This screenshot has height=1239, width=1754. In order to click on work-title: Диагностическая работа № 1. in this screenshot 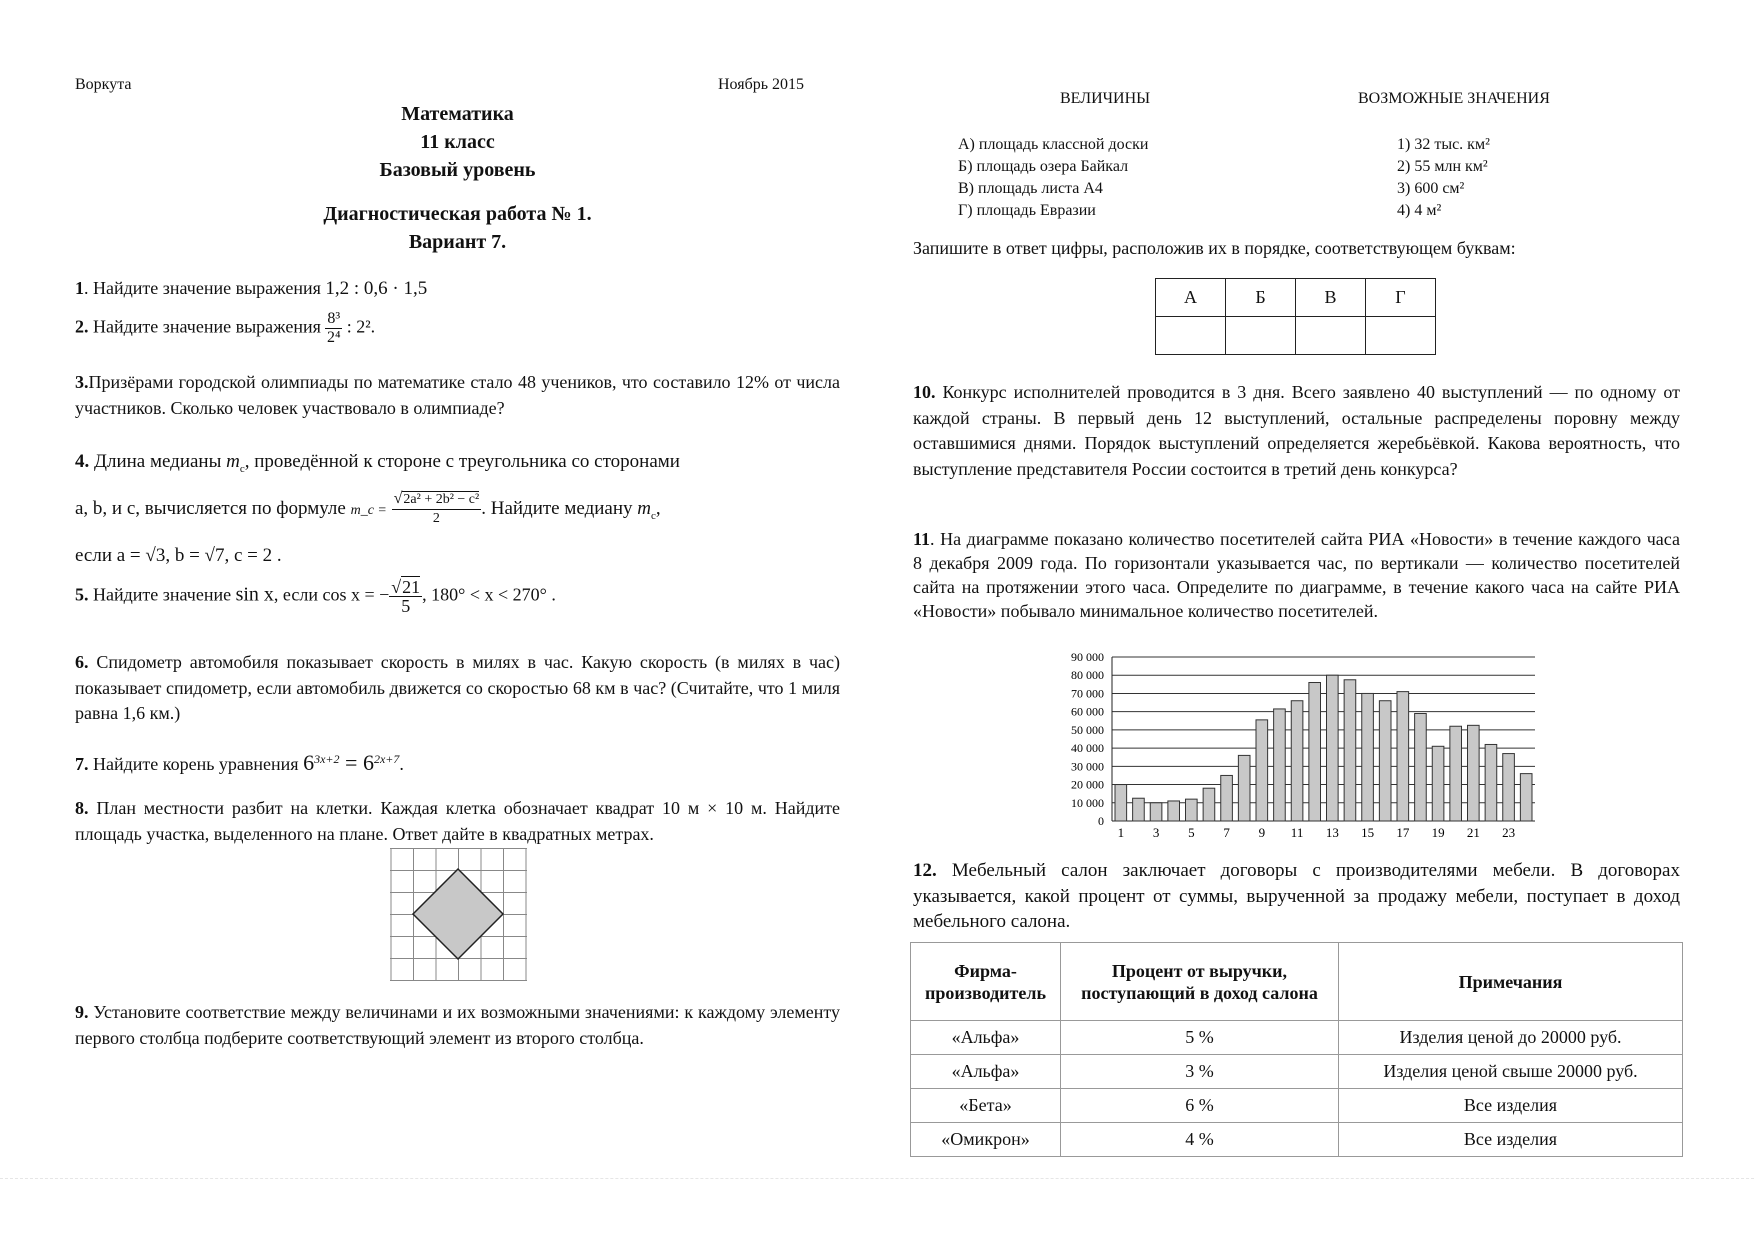, I will do `click(457, 214)`.